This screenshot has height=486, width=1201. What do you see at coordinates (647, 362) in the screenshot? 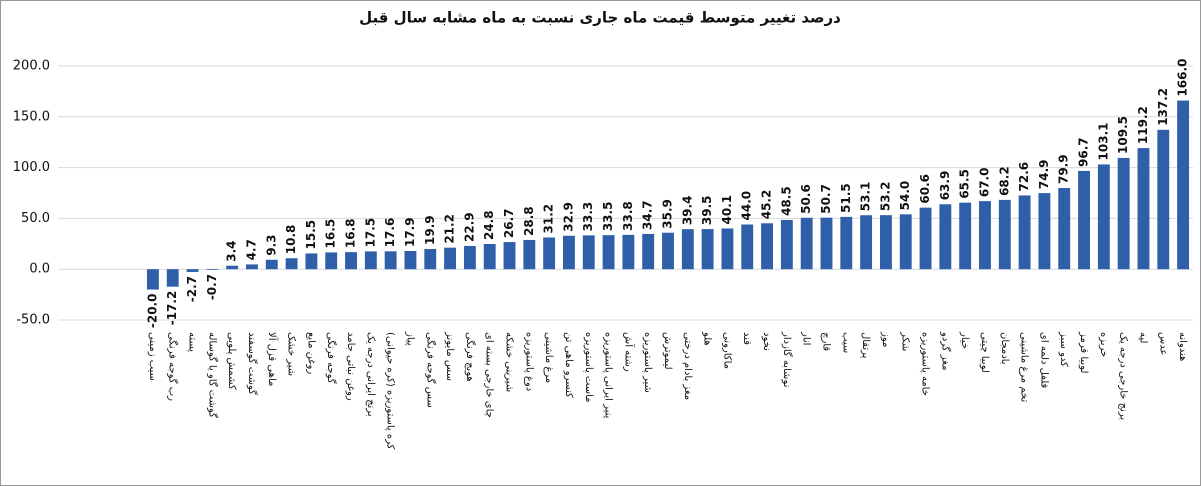
I see `x-tick-label: شیر پاستوریزه` at bounding box center [647, 362].